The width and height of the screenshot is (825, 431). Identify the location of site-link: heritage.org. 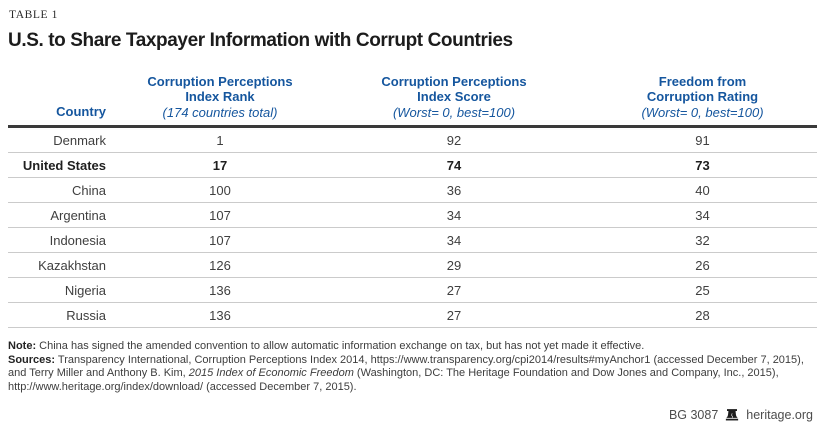
(779, 415).